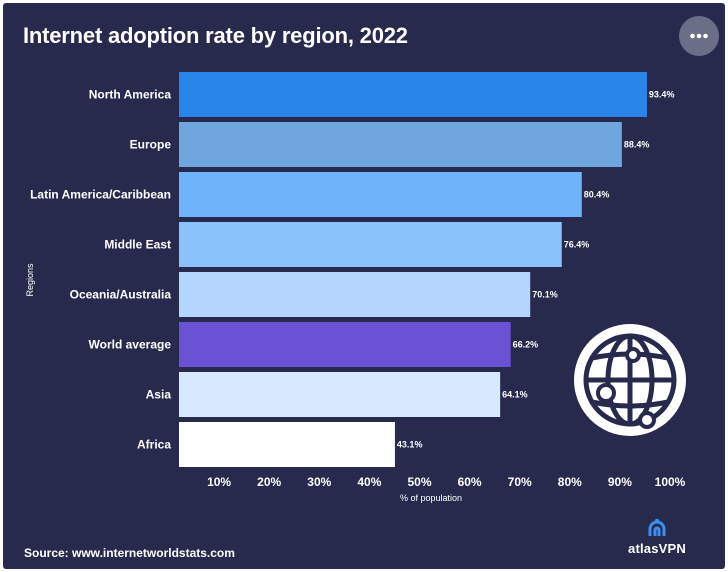 The width and height of the screenshot is (728, 572). Describe the element at coordinates (657, 548) in the screenshot. I see `brand-name: atlasVPN` at that location.